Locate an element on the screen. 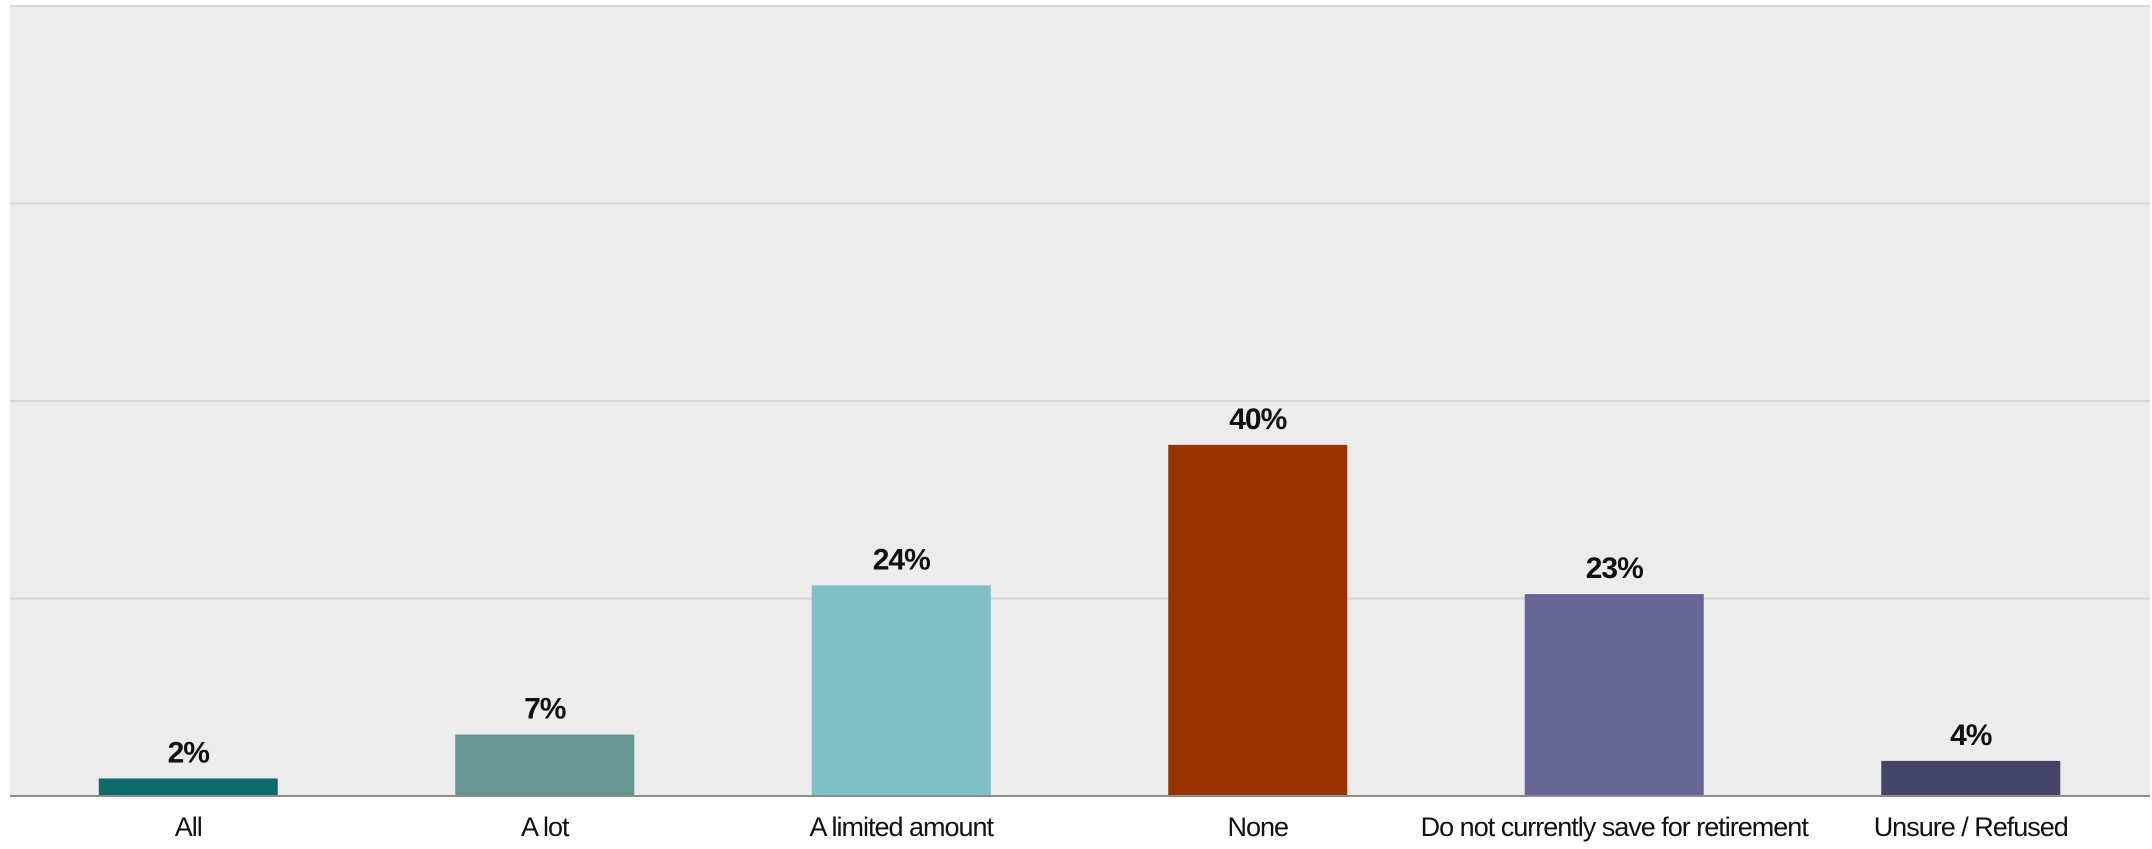 This screenshot has width=2152, height=849. x-tick-label: All is located at coordinates (188, 827).